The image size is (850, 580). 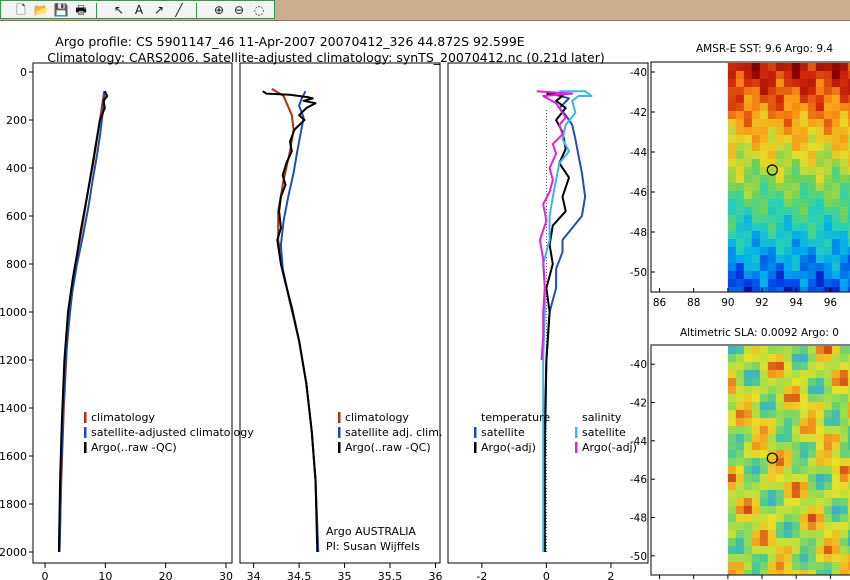 What do you see at coordinates (61, 10) in the screenshot?
I see `save-disk-icon: 💾` at bounding box center [61, 10].